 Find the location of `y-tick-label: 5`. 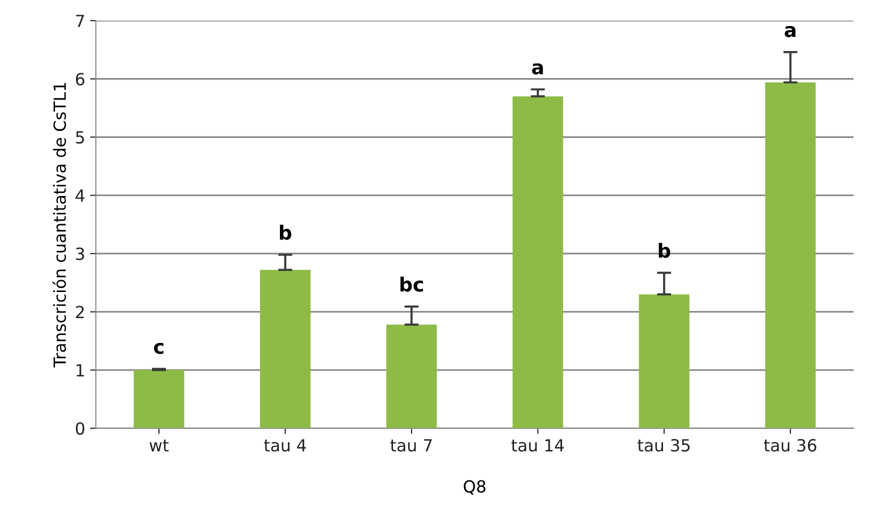

y-tick-label: 5 is located at coordinates (80, 137).